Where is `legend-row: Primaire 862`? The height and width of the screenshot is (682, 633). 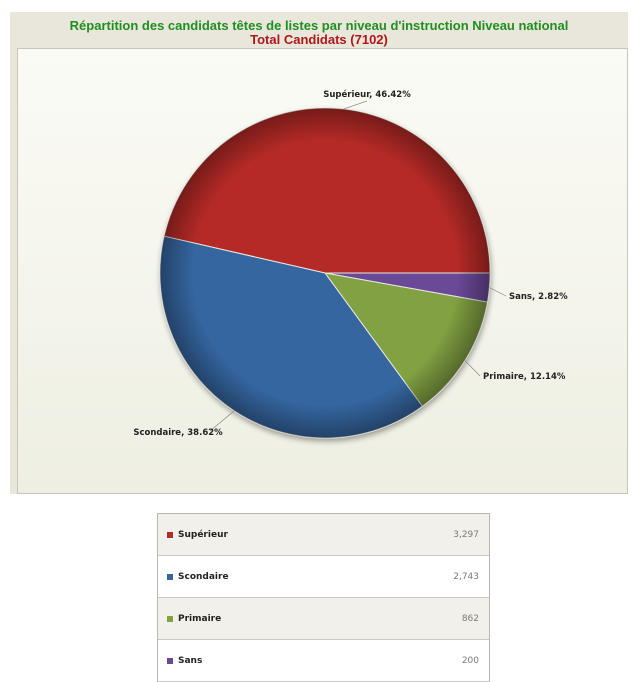 legend-row: Primaire 862 is located at coordinates (323, 619).